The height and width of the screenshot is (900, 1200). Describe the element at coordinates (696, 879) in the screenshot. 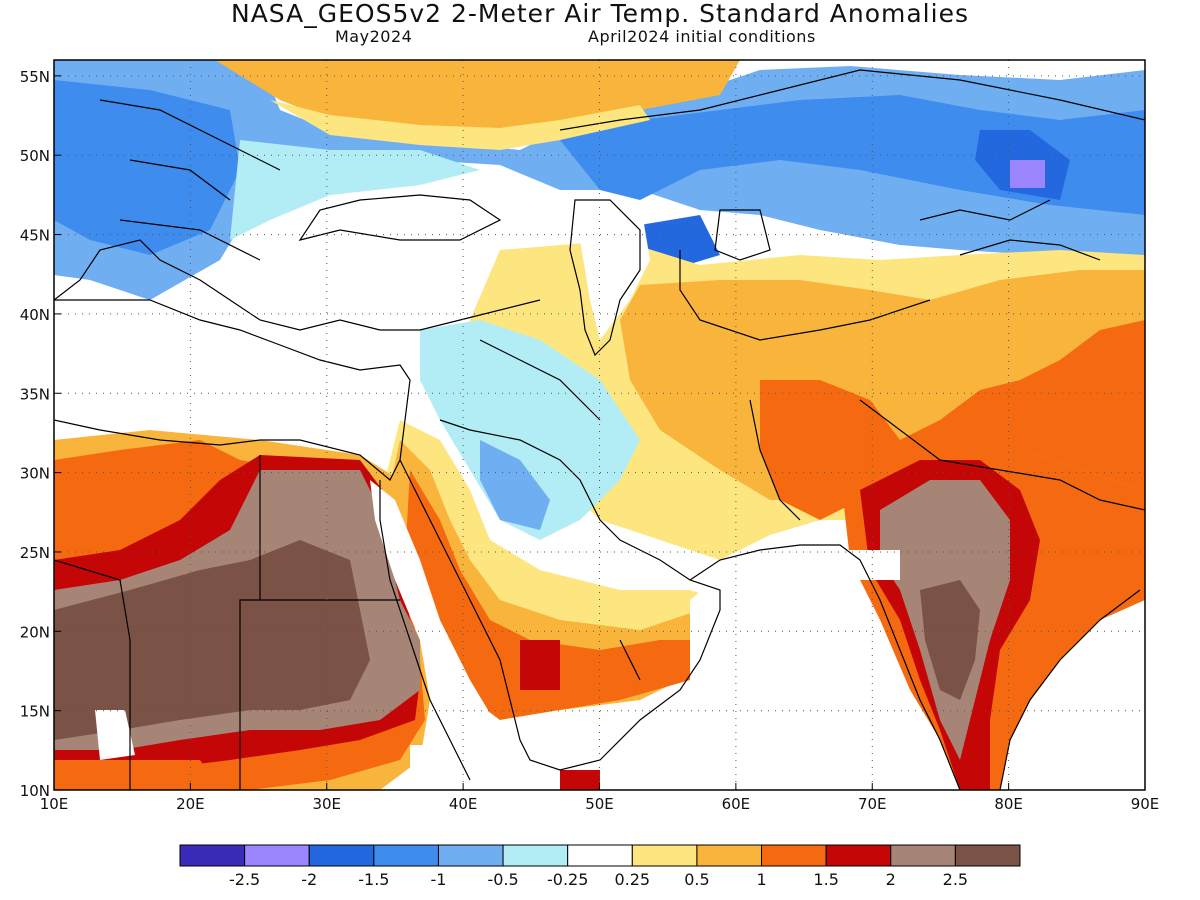

I see `colorbar-label: 0.5` at that location.